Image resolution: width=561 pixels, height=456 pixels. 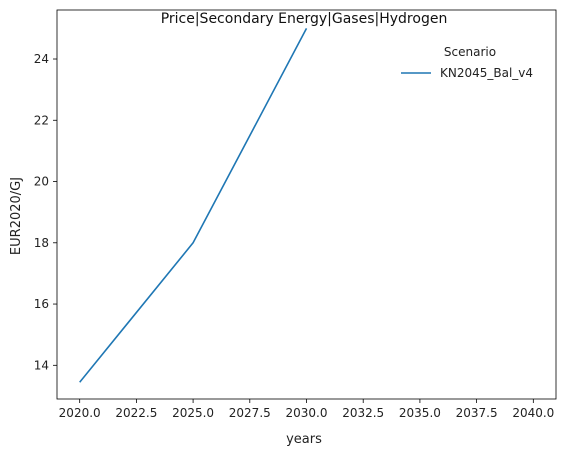 I want to click on x-axis-label: years, so click(x=304, y=439).